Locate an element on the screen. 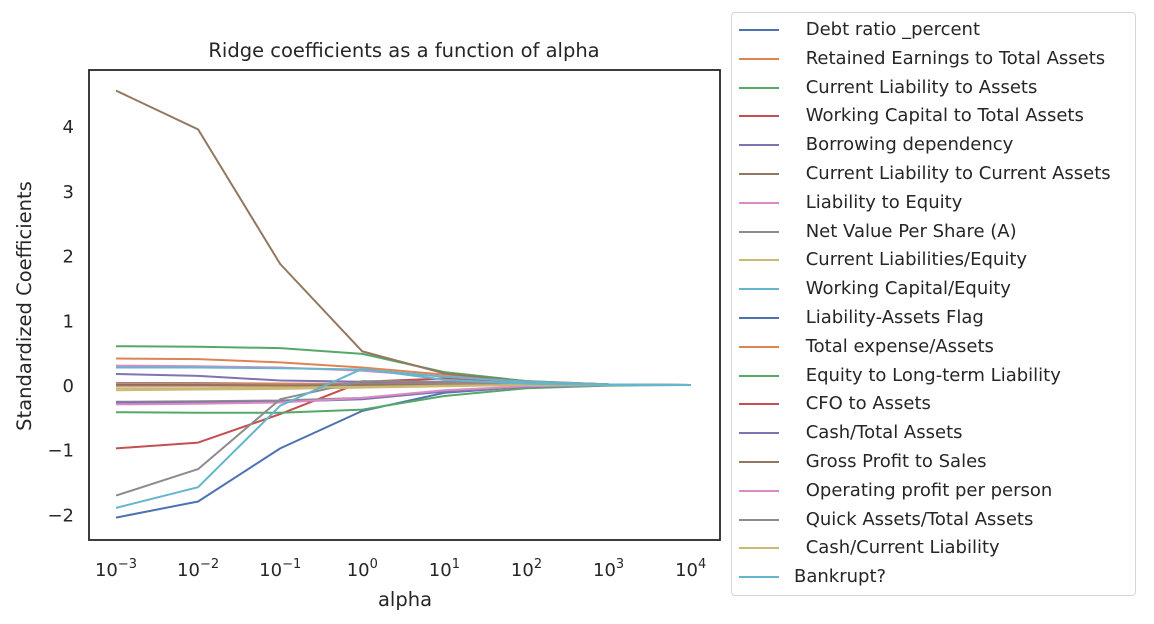 The image size is (1154, 624). x-tick-label: 10⁻¹ is located at coordinates (280, 569).